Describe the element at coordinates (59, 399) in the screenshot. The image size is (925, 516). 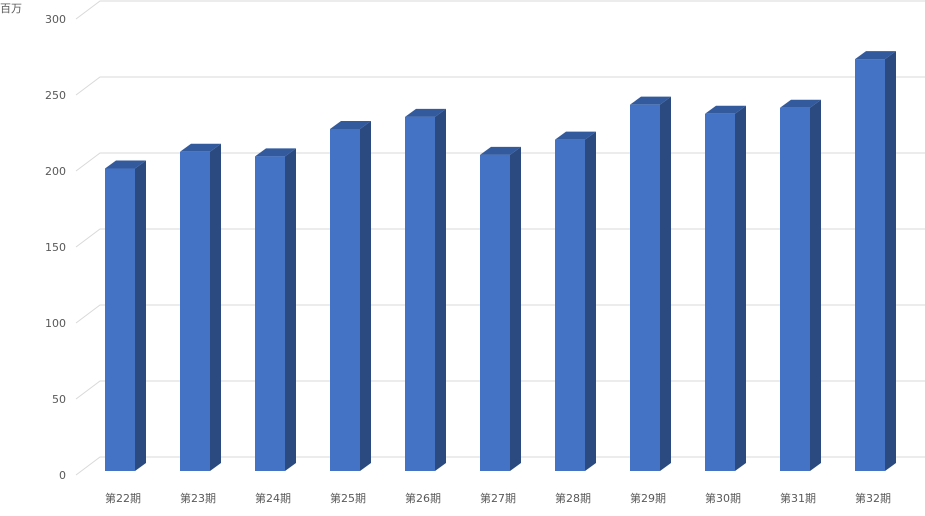
I see `y-tick-label: 50` at that location.